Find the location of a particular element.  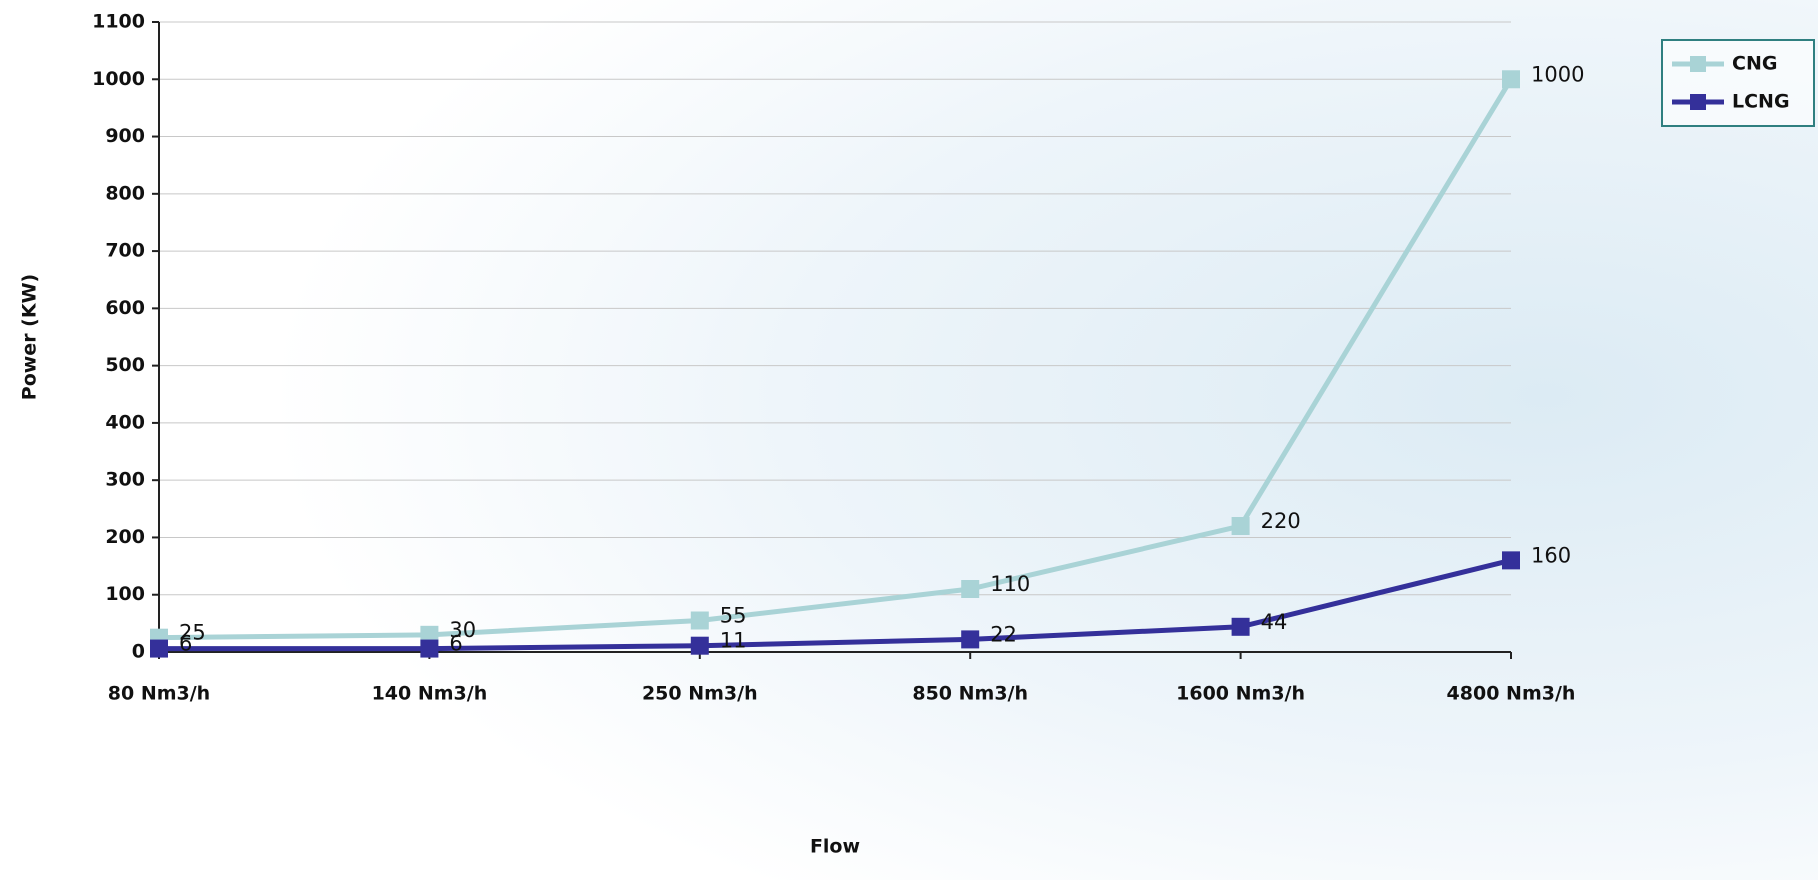

y-tick-label: 0 is located at coordinates (138, 652).